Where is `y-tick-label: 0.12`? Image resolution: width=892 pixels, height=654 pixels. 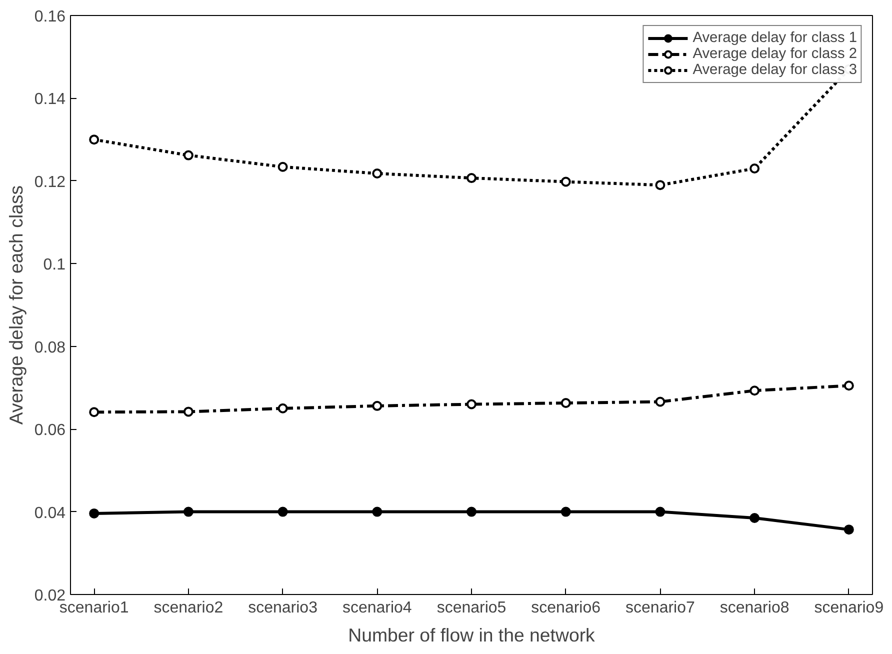
y-tick-label: 0.12 is located at coordinates (50, 182).